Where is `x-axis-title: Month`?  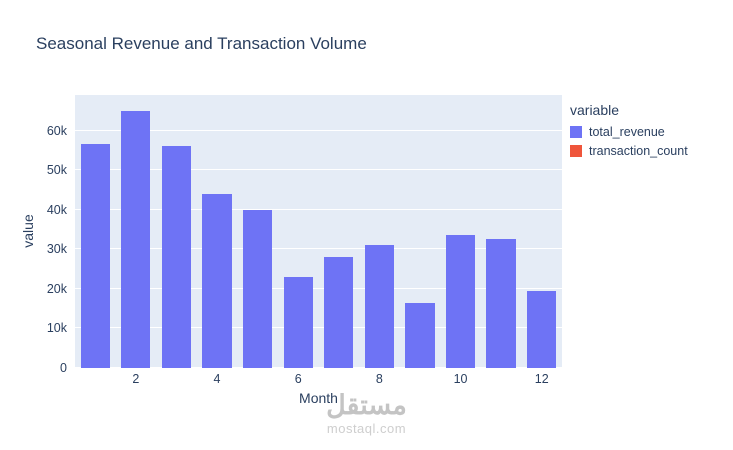 x-axis-title: Month is located at coordinates (318, 398).